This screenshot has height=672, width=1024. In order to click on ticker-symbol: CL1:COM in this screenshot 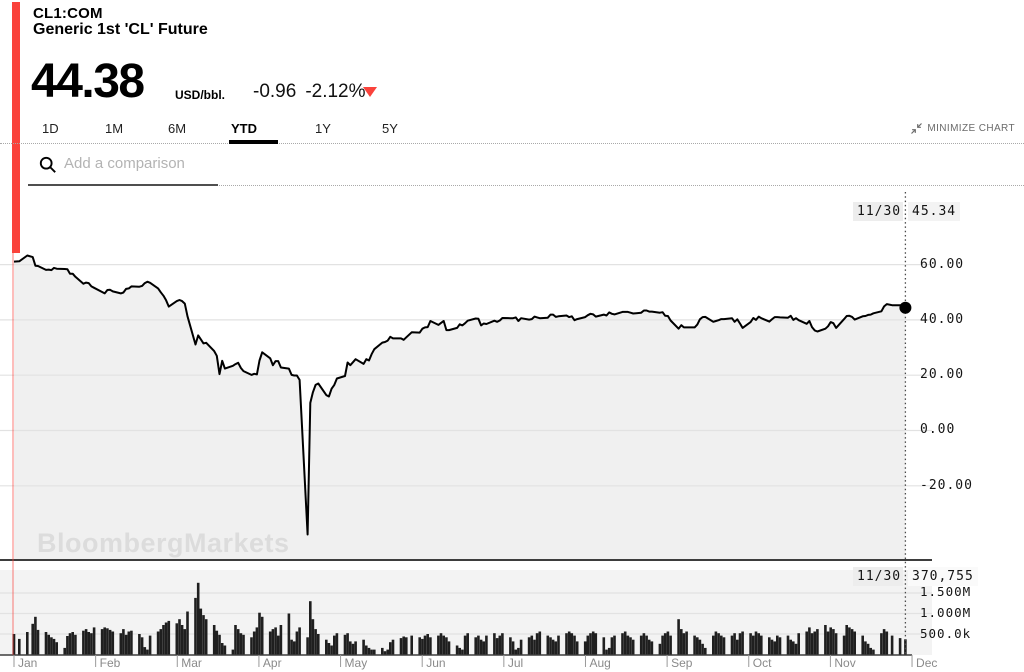, I will do `click(68, 13)`.